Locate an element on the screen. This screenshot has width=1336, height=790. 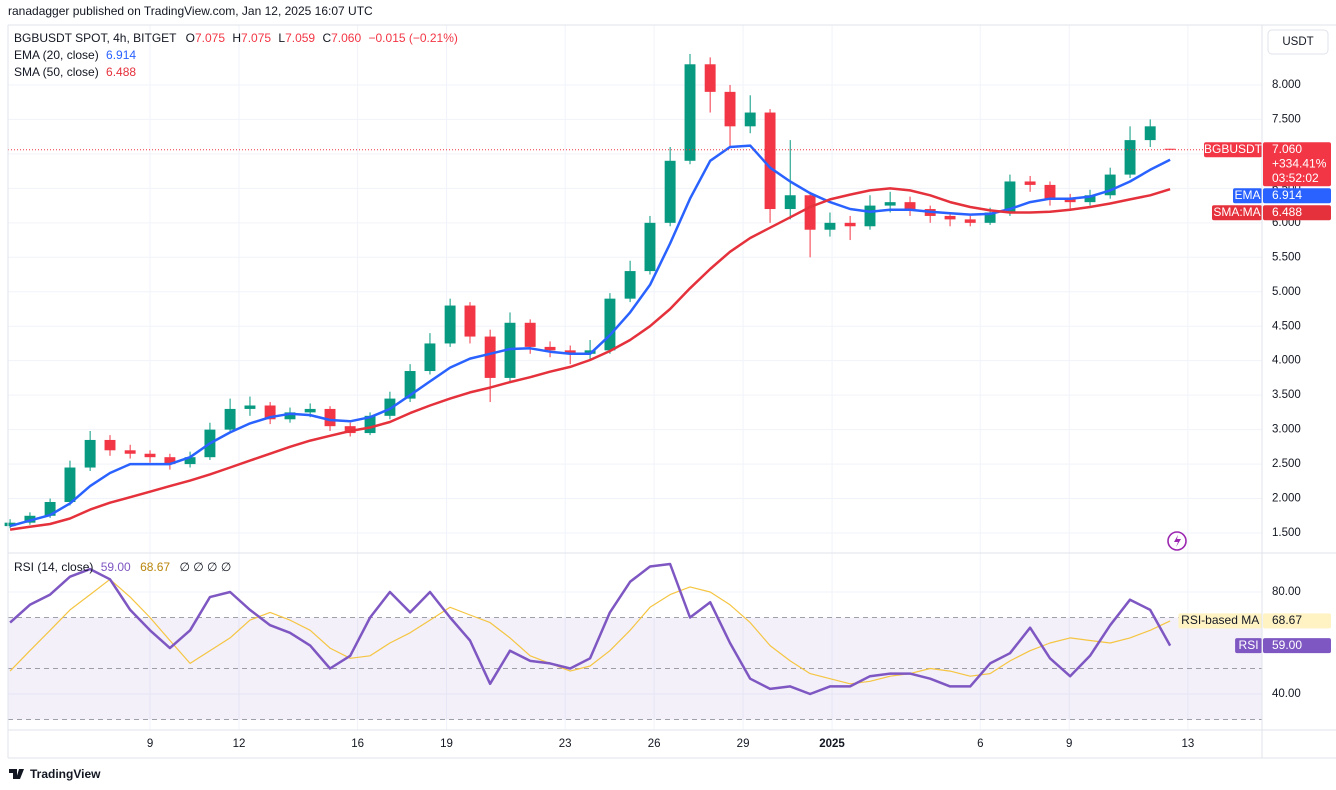
y-tick-label: 1.500 is located at coordinates (1286, 533).